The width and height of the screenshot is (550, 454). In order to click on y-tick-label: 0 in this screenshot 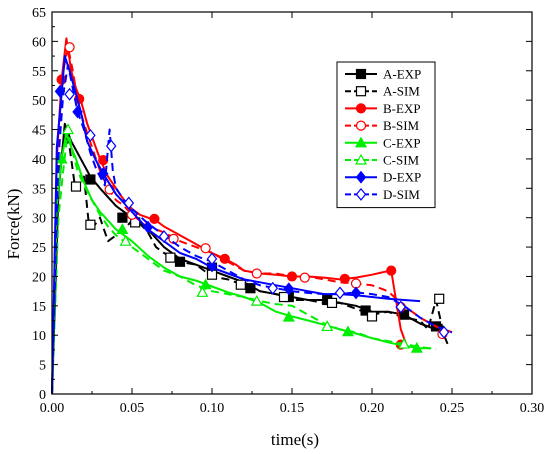, I will do `click(42, 395)`.